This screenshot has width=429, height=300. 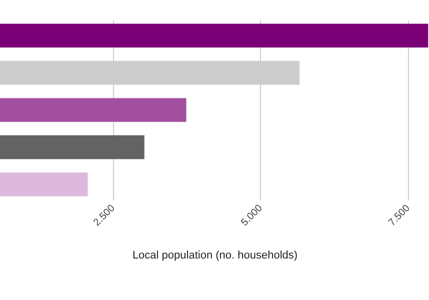 What do you see at coordinates (215, 256) in the screenshot?
I see `x-axis-title: Local population (no. households)` at bounding box center [215, 256].